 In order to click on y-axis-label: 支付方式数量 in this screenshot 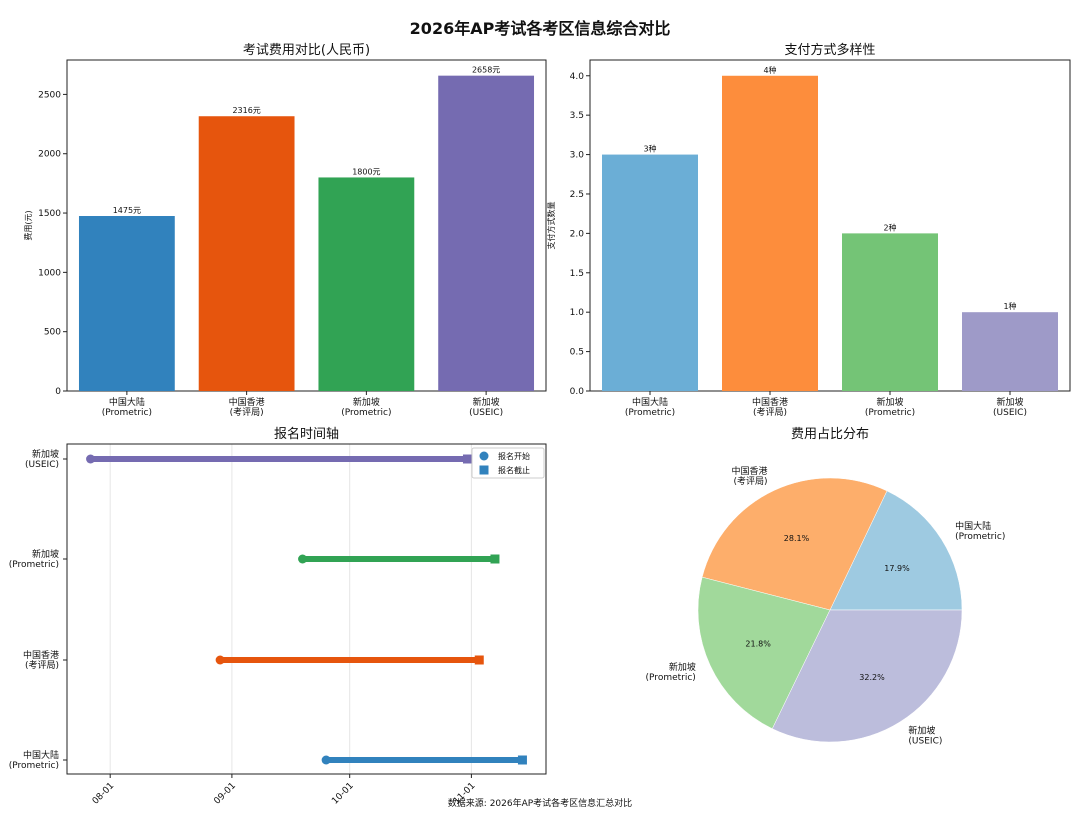, I will do `click(551, 226)`.